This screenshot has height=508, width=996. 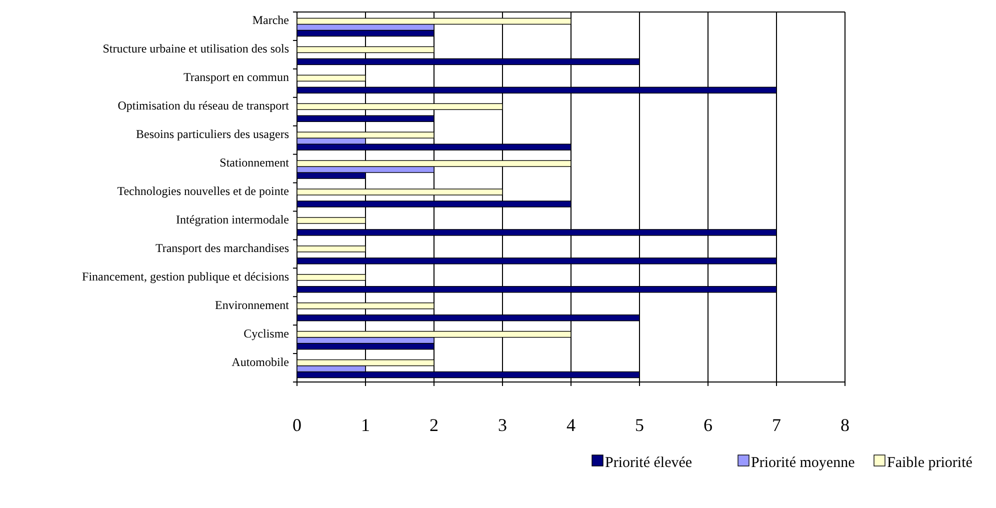 I want to click on x-tick-label: 2, so click(x=434, y=425).